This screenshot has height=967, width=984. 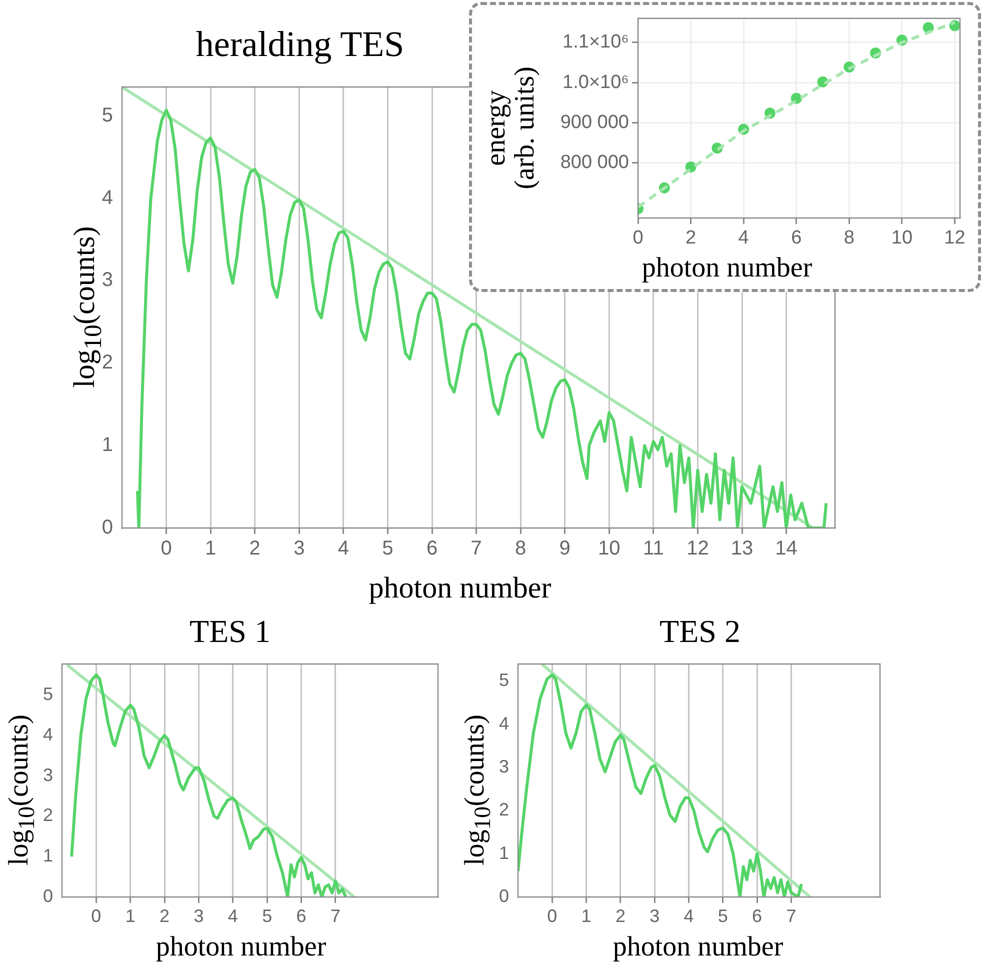 What do you see at coordinates (595, 82) in the screenshot?
I see `y-tick-label: 1.0×10⁶` at bounding box center [595, 82].